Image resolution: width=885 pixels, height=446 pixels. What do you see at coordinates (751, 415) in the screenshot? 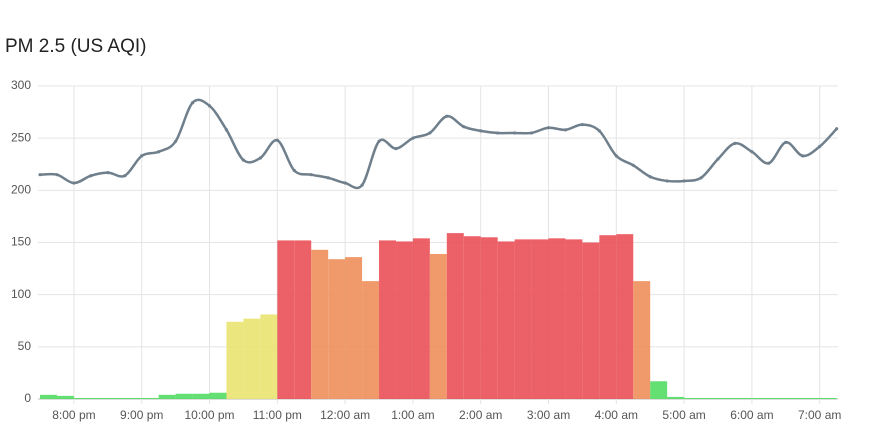
I see `x-tick-label: 6:00 am` at bounding box center [751, 415].